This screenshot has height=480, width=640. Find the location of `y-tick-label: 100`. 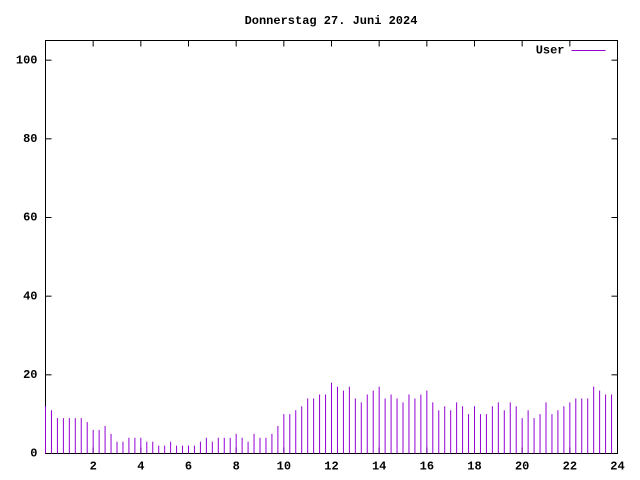

y-tick-label: 100 is located at coordinates (27, 60).